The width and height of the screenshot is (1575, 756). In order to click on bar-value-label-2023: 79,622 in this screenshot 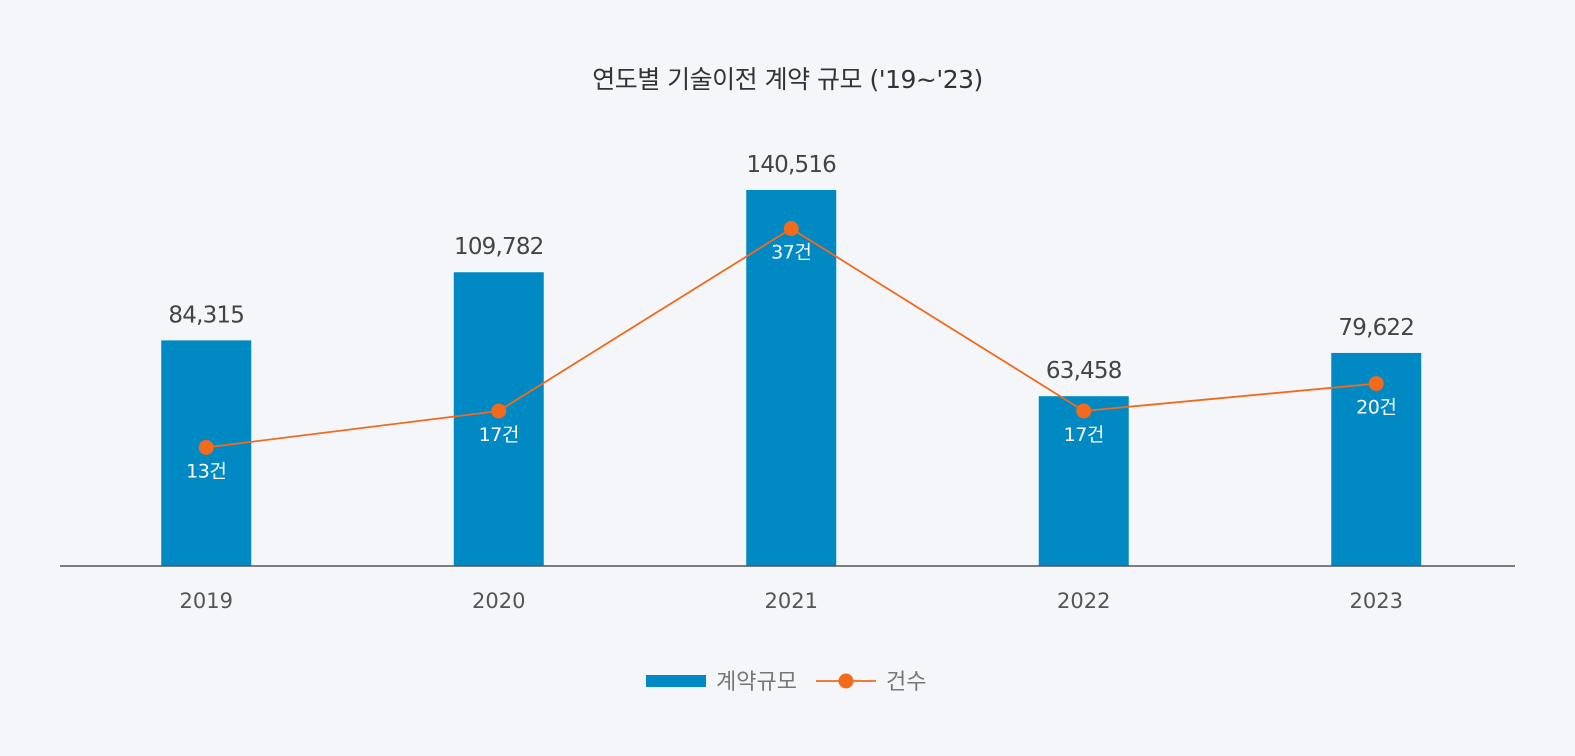, I will do `click(1376, 328)`.